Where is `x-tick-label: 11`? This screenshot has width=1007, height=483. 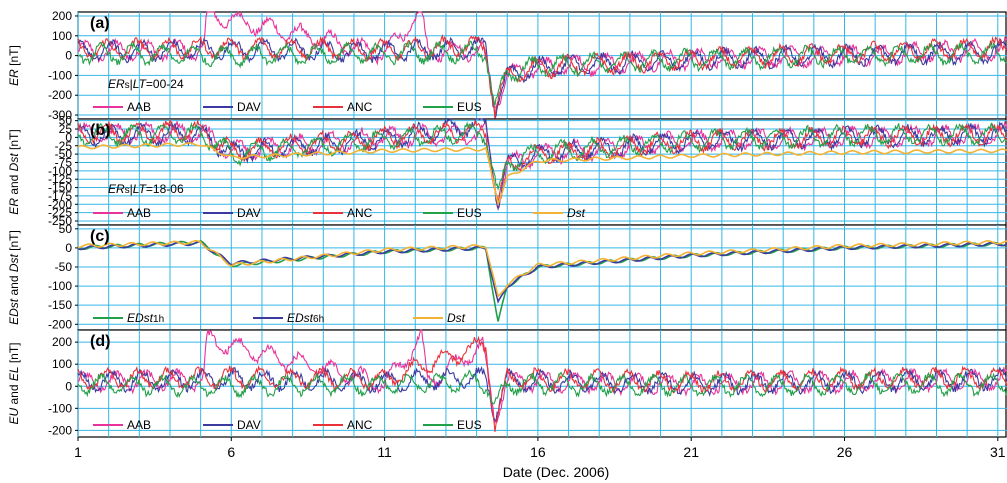 x-tick-label: 11 is located at coordinates (384, 452).